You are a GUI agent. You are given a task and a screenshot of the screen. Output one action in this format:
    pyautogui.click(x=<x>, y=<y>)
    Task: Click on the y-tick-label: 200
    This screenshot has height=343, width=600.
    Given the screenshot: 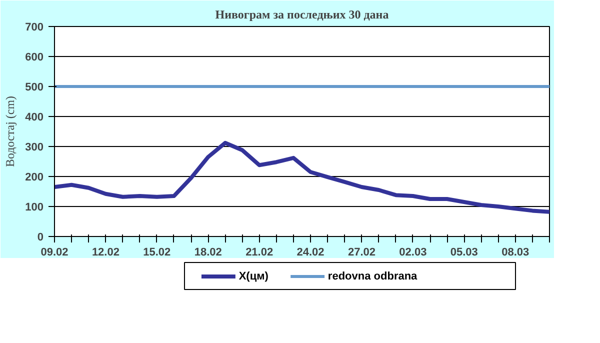 What is the action you would take?
    pyautogui.click(x=34, y=178)
    